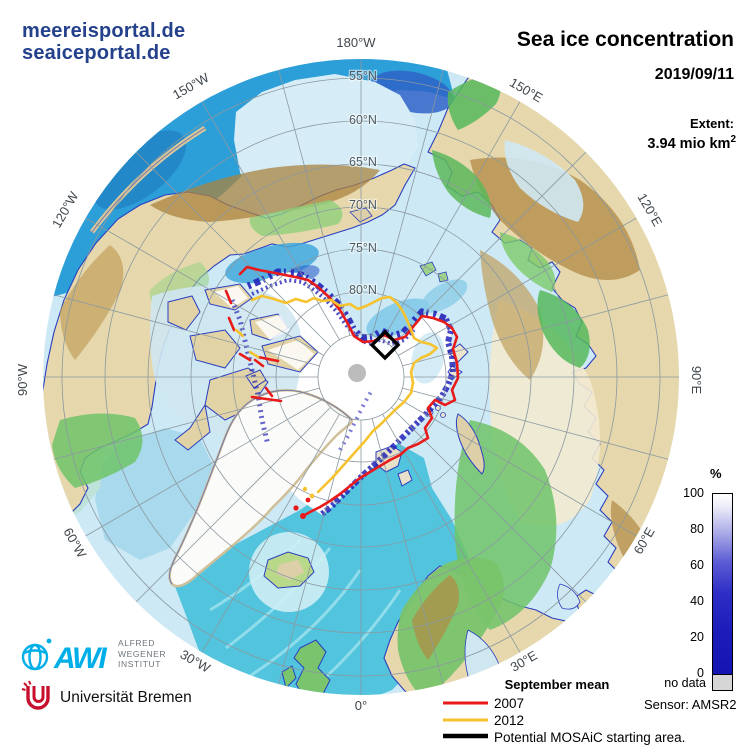 This screenshot has width=750, height=750. What do you see at coordinates (363, 76) in the screenshot?
I see `svg-text: 55°N` at bounding box center [363, 76].